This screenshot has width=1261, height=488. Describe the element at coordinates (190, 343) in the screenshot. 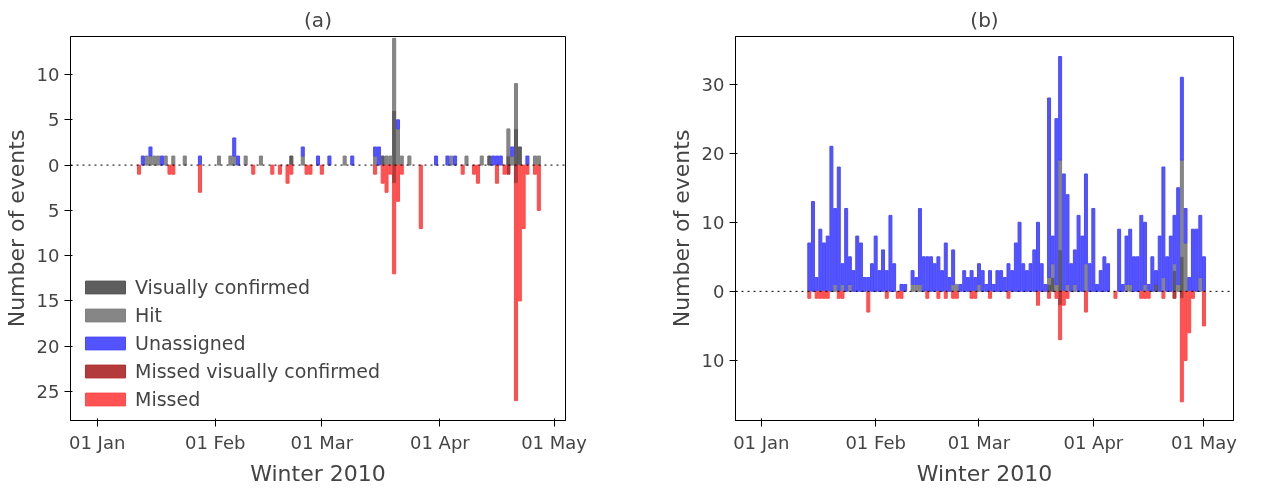

I see `legend-label: Unassigned` at that location.